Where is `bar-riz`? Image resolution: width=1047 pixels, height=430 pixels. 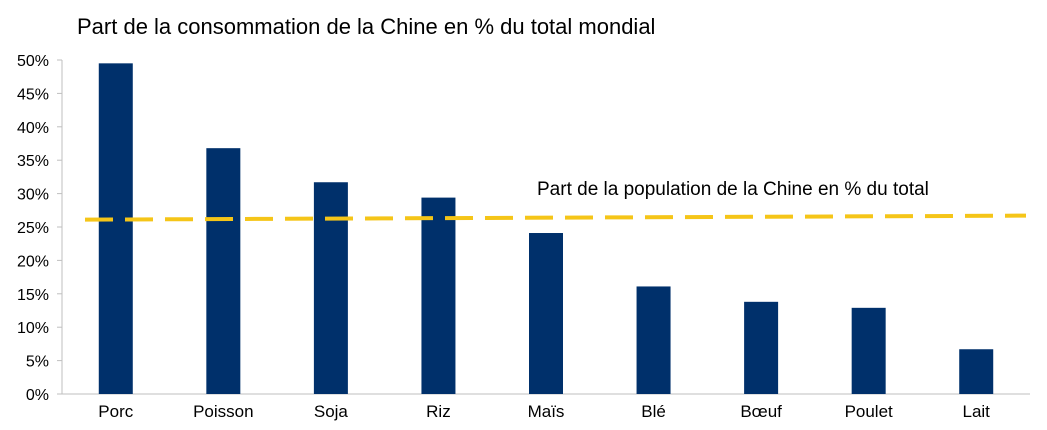 bar-riz is located at coordinates (438, 295).